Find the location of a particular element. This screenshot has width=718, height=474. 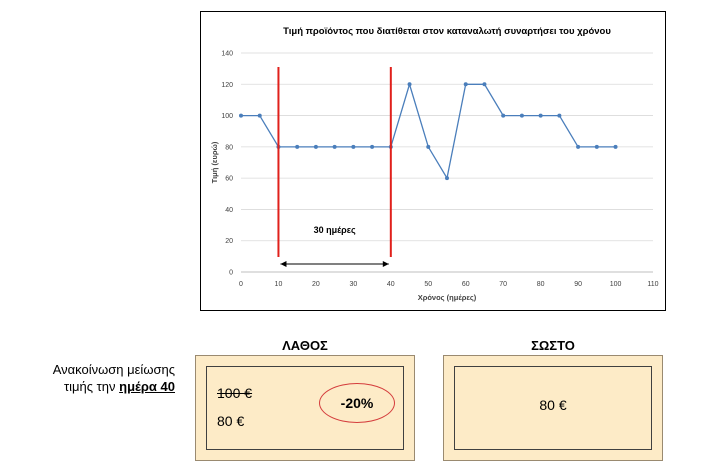

note-prefix: τιμής την is located at coordinates (92, 386).